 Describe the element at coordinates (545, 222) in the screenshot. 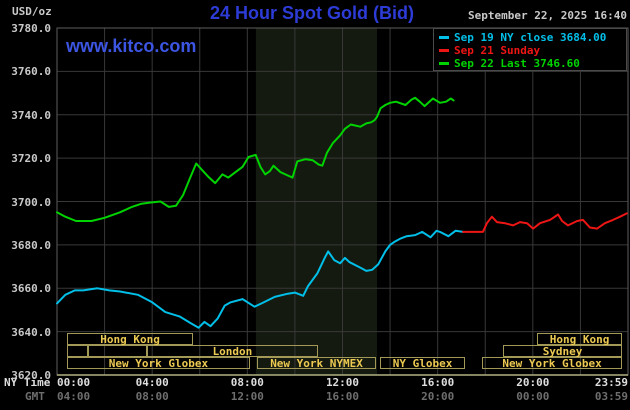

I see `price-series-line` at that location.